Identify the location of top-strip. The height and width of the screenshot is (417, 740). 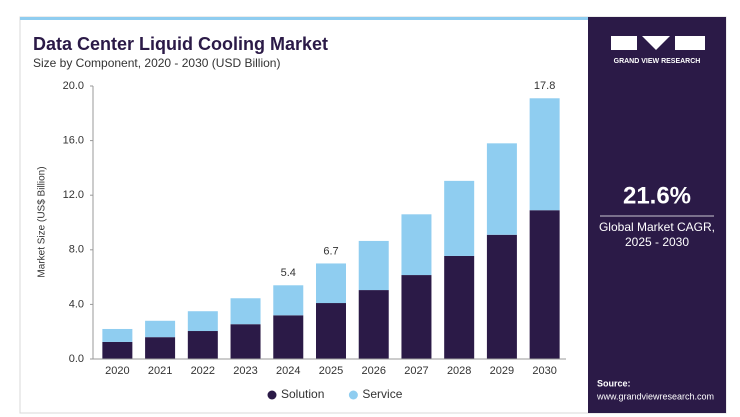
(304, 18).